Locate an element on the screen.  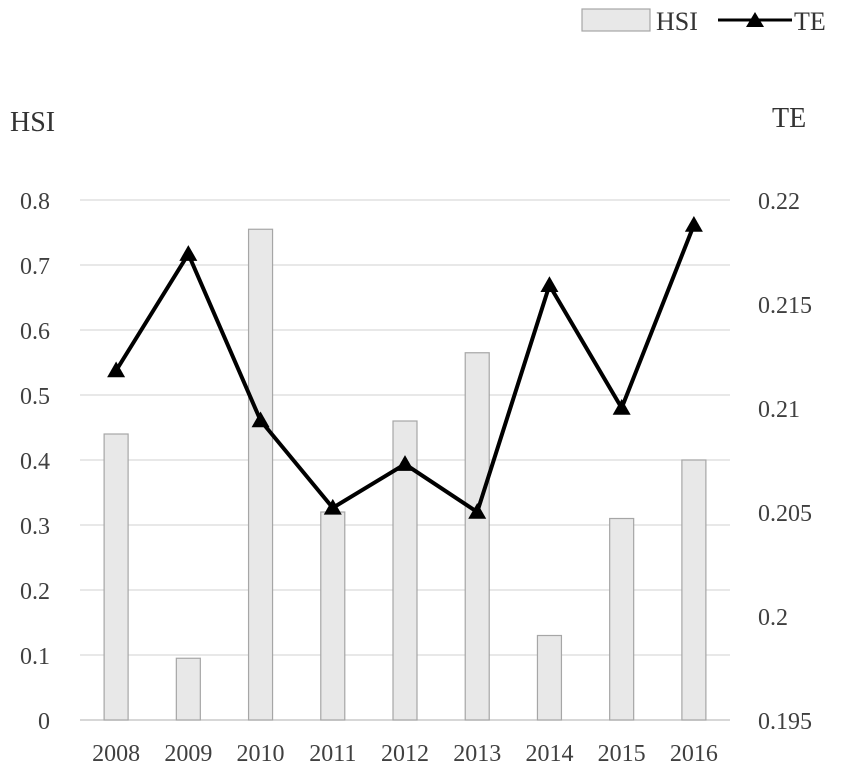
x-tick-label: 2009 is located at coordinates (188, 754).